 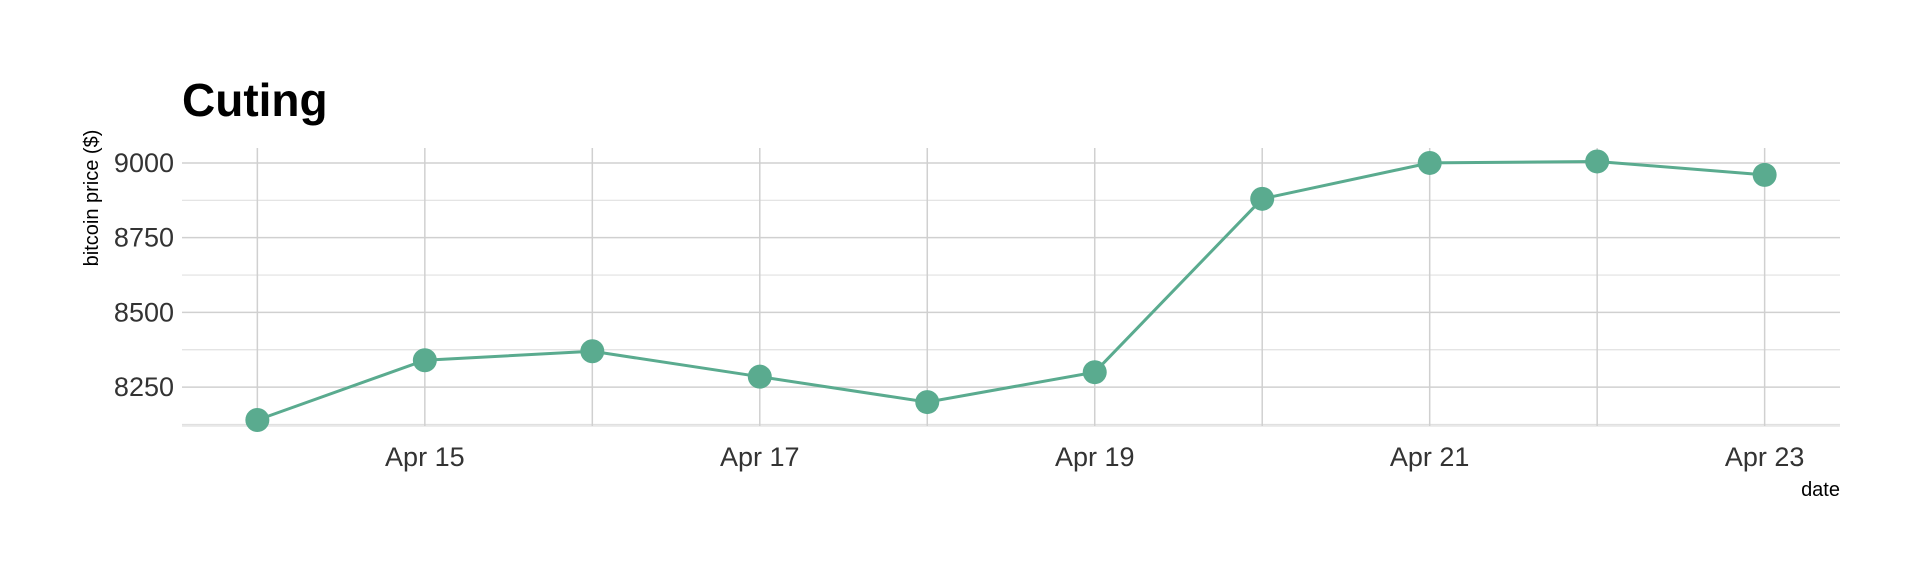 I want to click on x-tick-label: Apr 21, so click(x=1430, y=457).